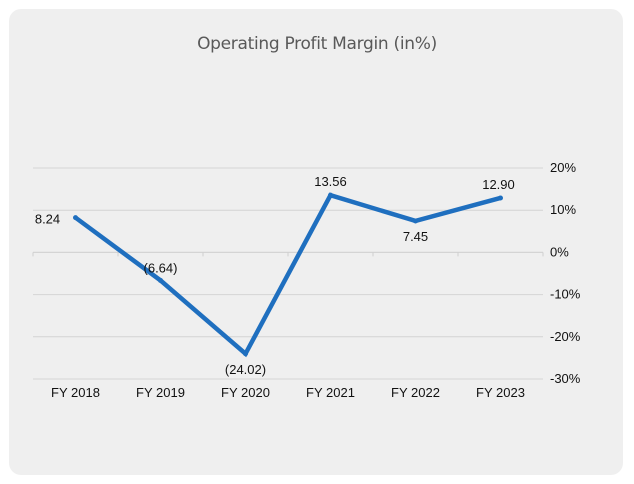 This screenshot has width=634, height=484. Describe the element at coordinates (559, 251) in the screenshot. I see `y-tick-label: 0%` at that location.